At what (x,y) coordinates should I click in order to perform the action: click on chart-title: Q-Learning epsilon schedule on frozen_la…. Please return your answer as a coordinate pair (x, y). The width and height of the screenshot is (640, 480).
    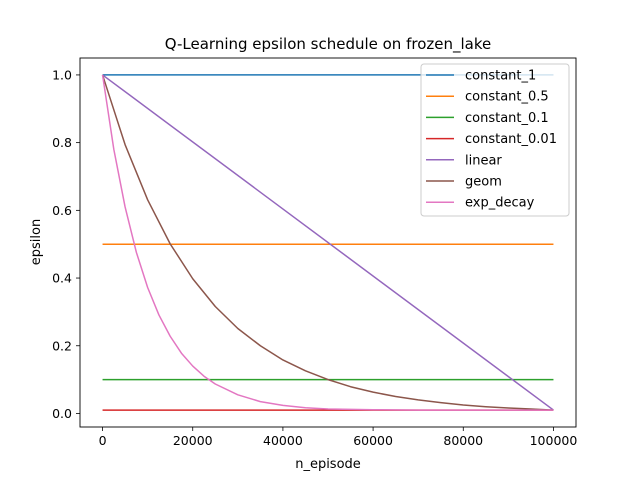
    Looking at the image, I should click on (328, 44).